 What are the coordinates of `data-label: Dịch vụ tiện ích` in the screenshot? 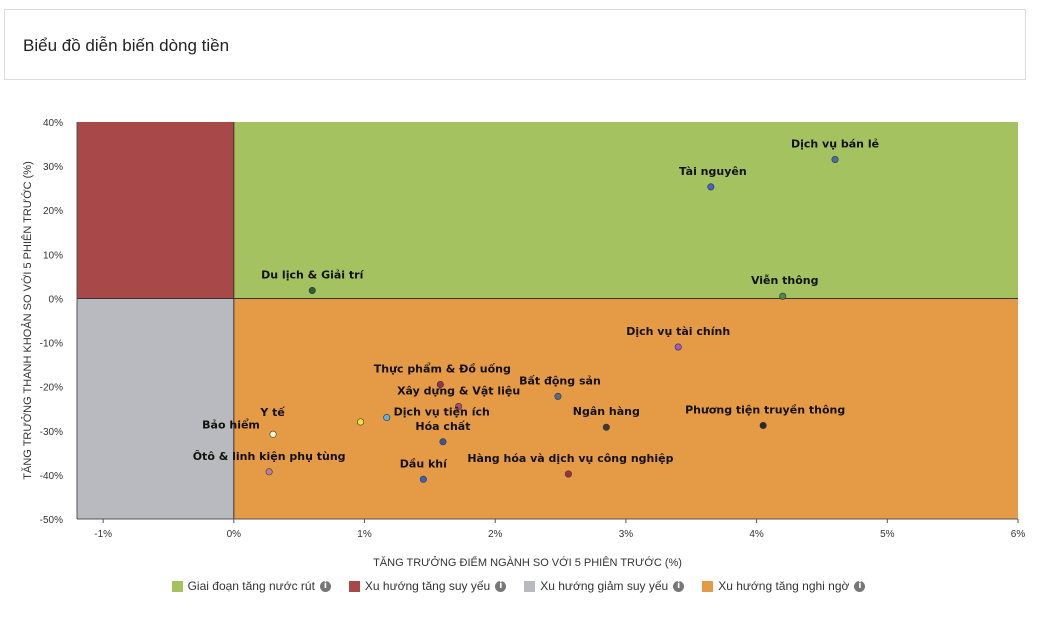 It's located at (442, 412).